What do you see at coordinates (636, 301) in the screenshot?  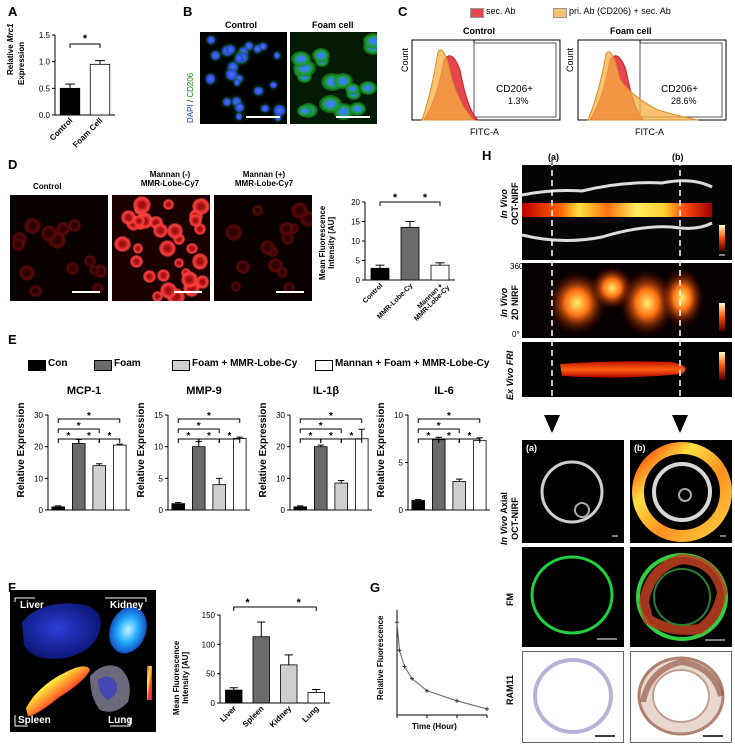 I see `nirf-2d-illustration` at bounding box center [636, 301].